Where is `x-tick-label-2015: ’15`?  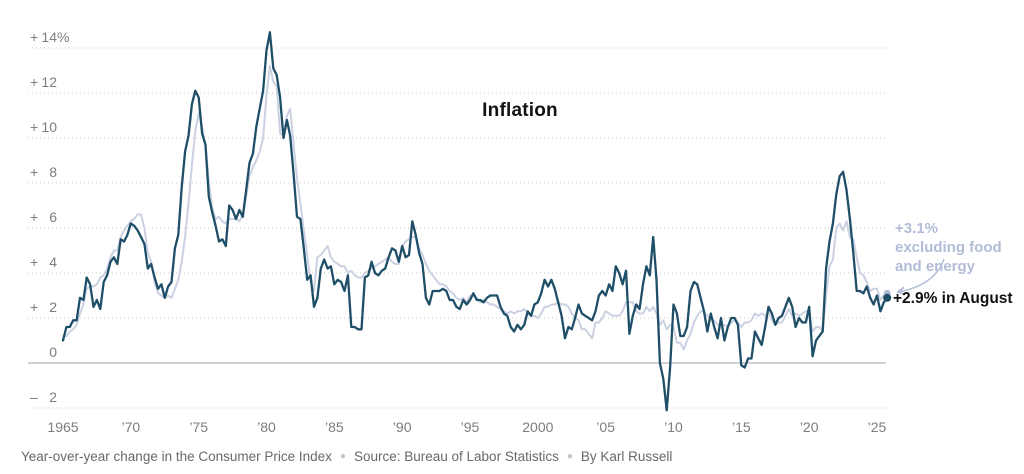
x-tick-label-2015: ’15 is located at coordinates (741, 427).